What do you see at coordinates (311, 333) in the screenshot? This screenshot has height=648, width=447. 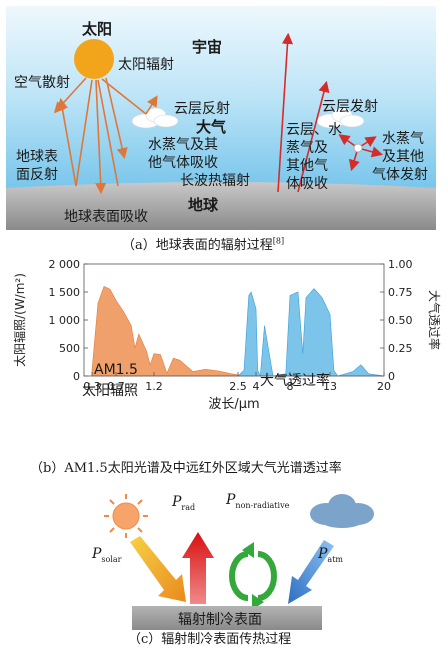 I see `series-transmit-area` at bounding box center [311, 333].